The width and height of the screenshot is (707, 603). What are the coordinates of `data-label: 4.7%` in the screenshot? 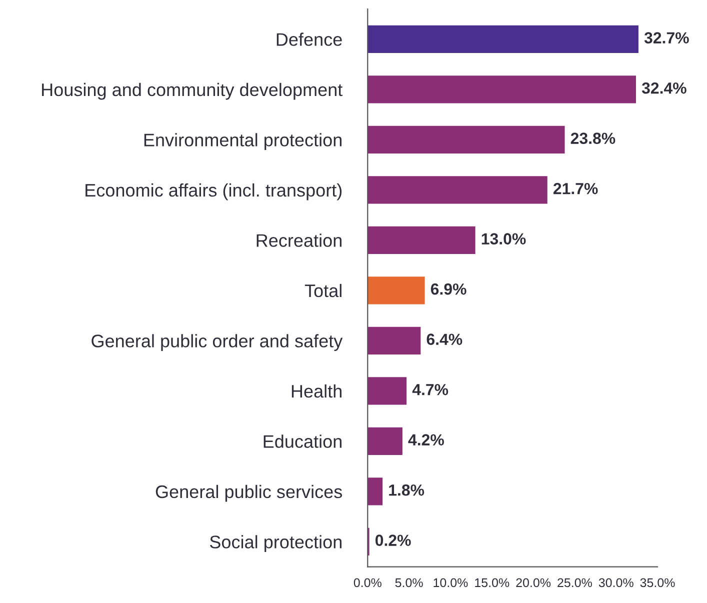 It's located at (430, 390).